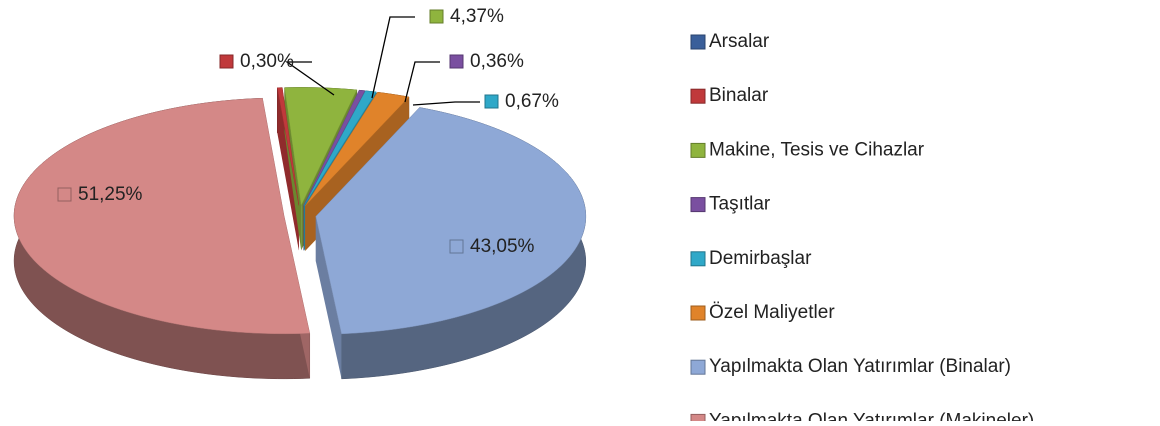 The width and height of the screenshot is (1160, 426). Describe the element at coordinates (817, 149) in the screenshot. I see `legend-label: Makine, Tesis ve Cihazlar` at that location.